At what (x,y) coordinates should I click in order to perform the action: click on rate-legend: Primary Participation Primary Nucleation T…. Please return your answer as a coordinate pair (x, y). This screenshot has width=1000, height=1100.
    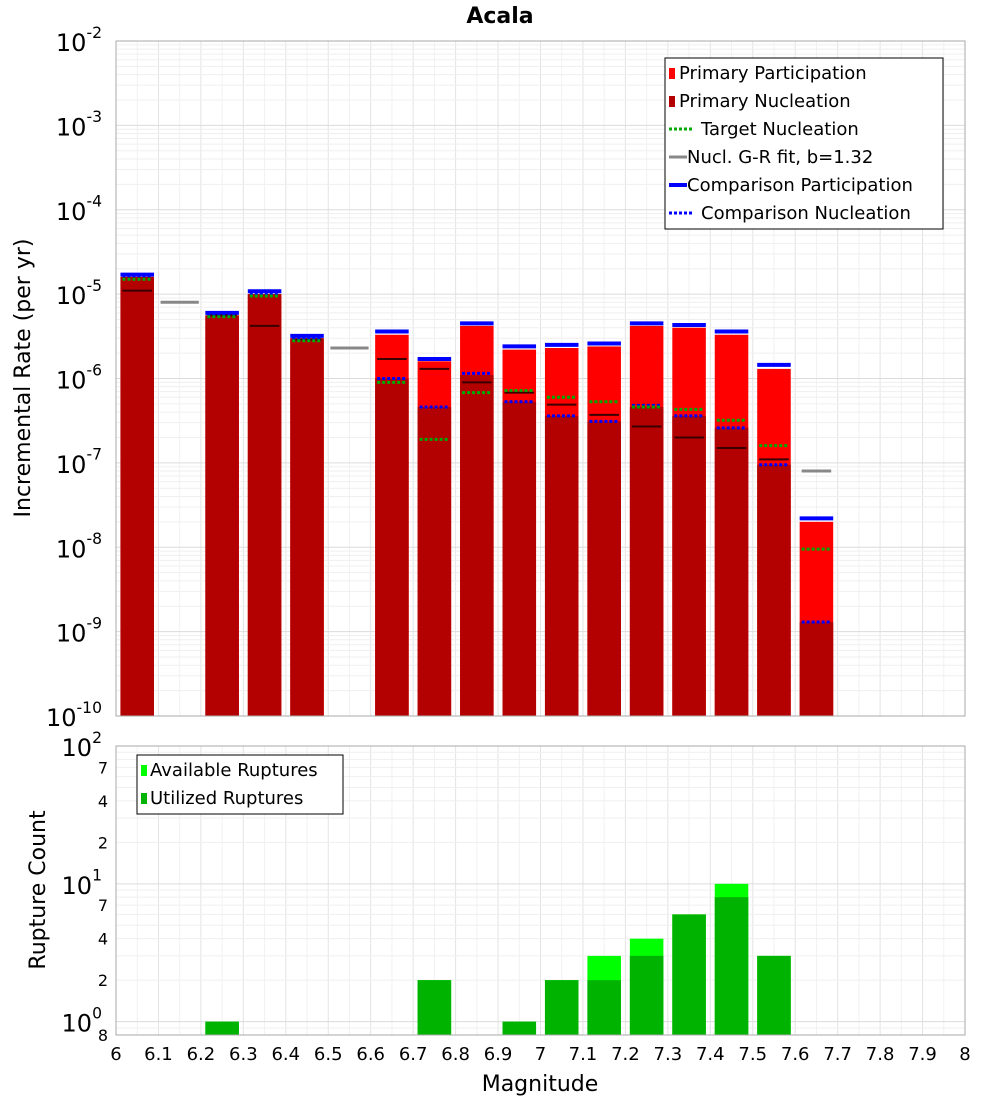
    Looking at the image, I should click on (804, 143).